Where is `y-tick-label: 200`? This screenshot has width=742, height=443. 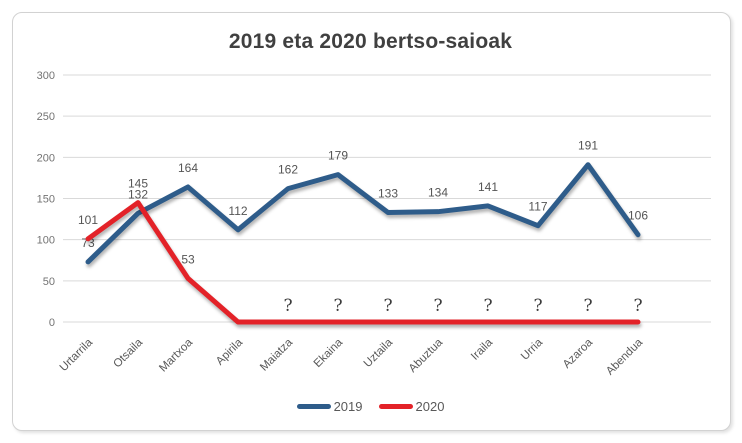
y-tick-label: 200 is located at coordinates (46, 158).